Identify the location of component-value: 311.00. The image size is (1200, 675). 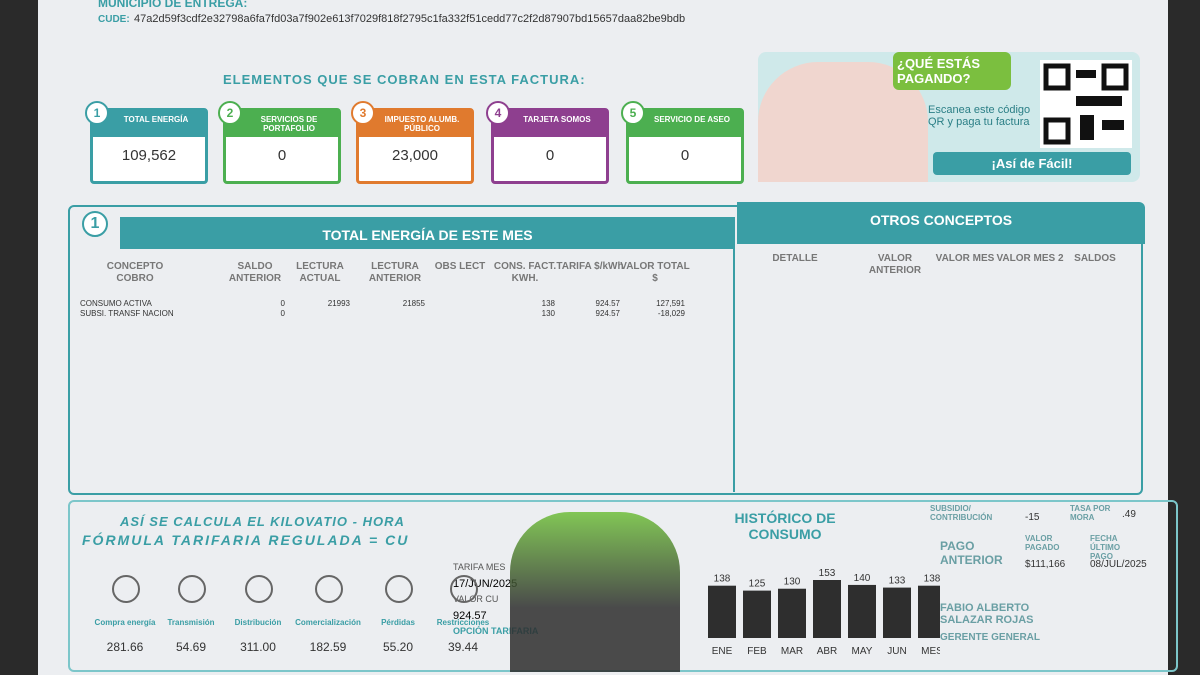
(258, 647).